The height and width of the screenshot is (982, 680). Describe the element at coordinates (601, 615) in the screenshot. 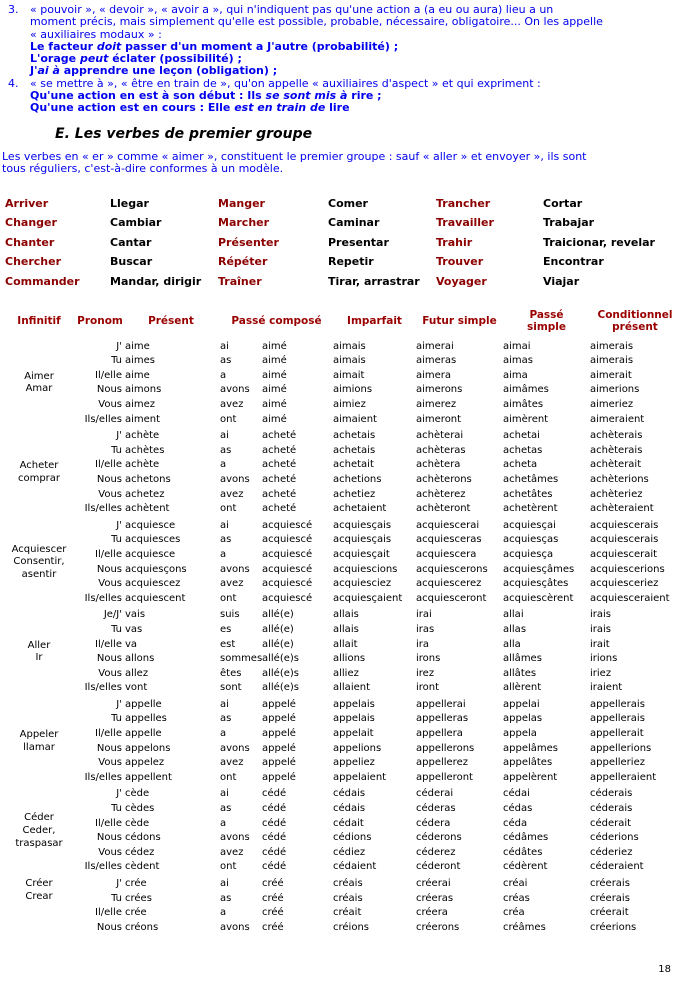

I see `conjugation-cell-conditionnel: irais` at that location.